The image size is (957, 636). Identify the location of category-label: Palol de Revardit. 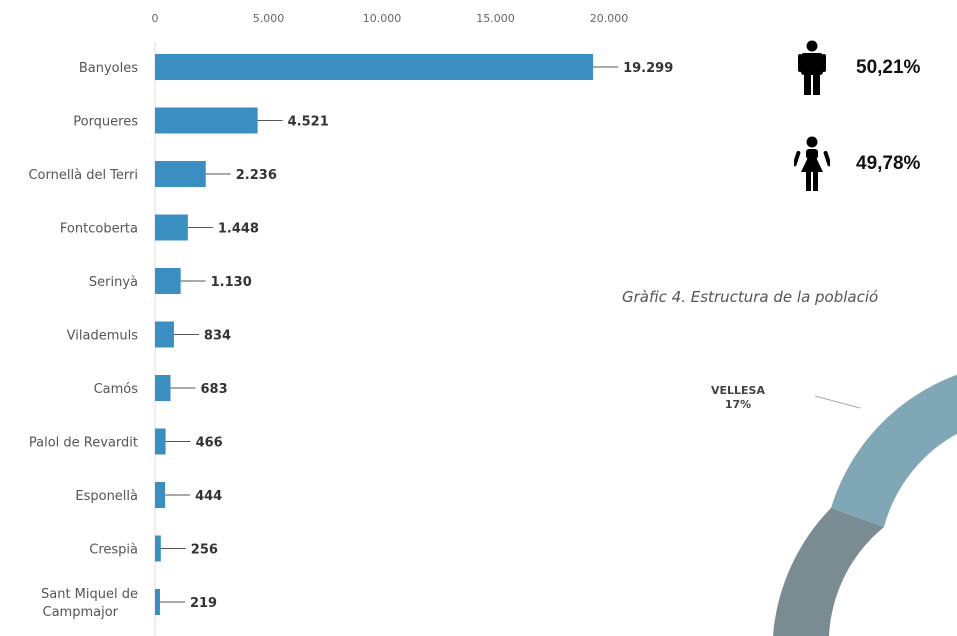
(83, 443).